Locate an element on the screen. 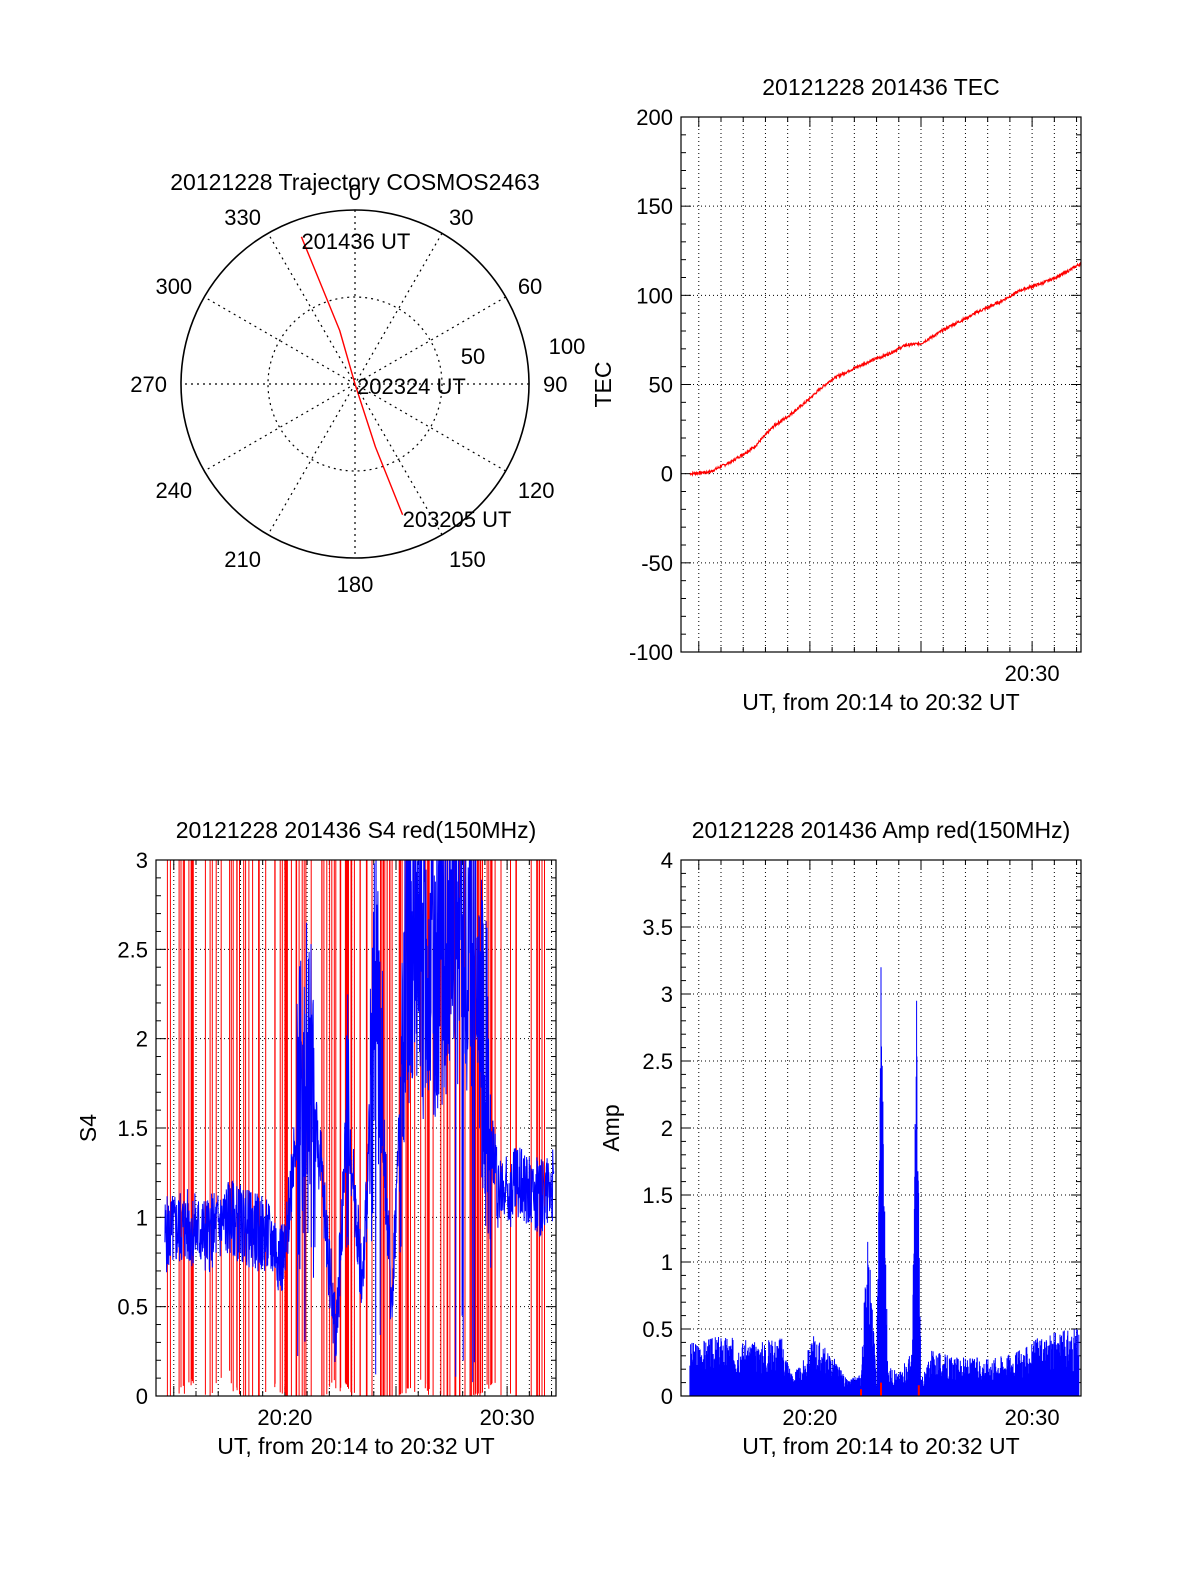 The height and width of the screenshot is (1575, 1200). amp-red-series is located at coordinates (890, 1389).